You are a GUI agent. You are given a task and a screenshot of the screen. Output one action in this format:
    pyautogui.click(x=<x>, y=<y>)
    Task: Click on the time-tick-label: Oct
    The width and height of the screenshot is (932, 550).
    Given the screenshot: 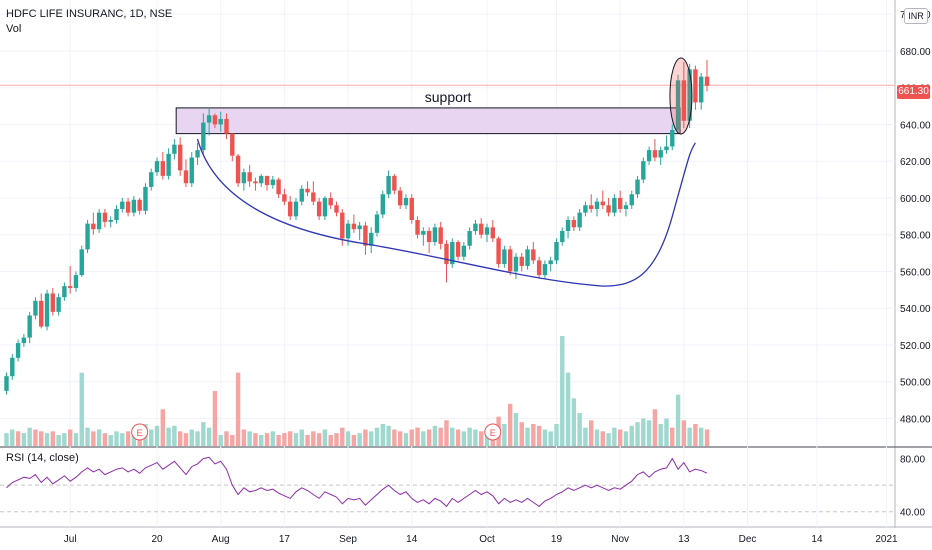 What is the action you would take?
    pyautogui.click(x=487, y=539)
    